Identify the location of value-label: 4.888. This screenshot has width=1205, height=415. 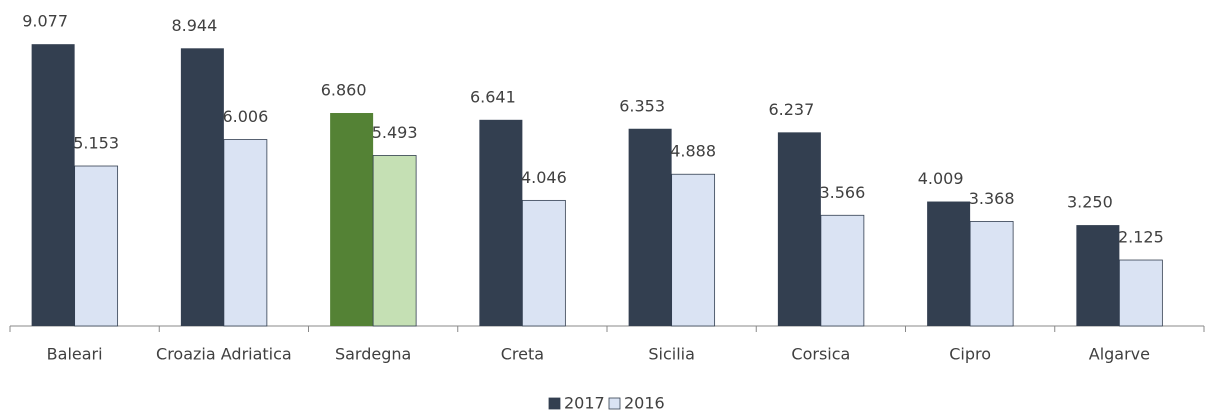
(693, 151).